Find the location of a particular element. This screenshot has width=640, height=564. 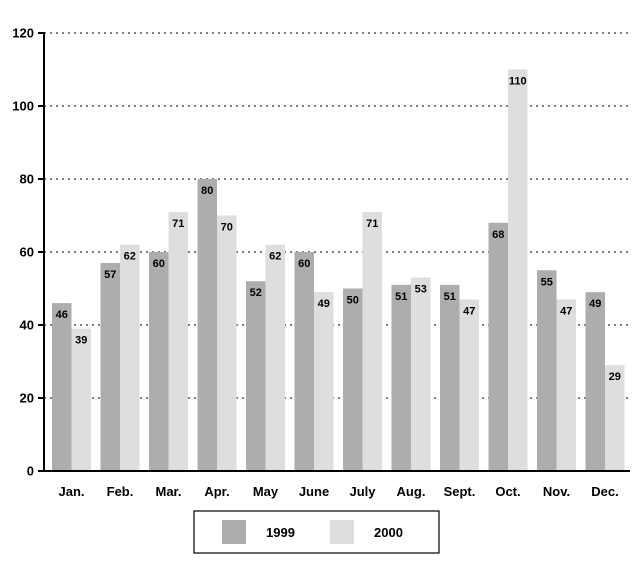

x-tick-label: Nov. is located at coordinates (556, 491).